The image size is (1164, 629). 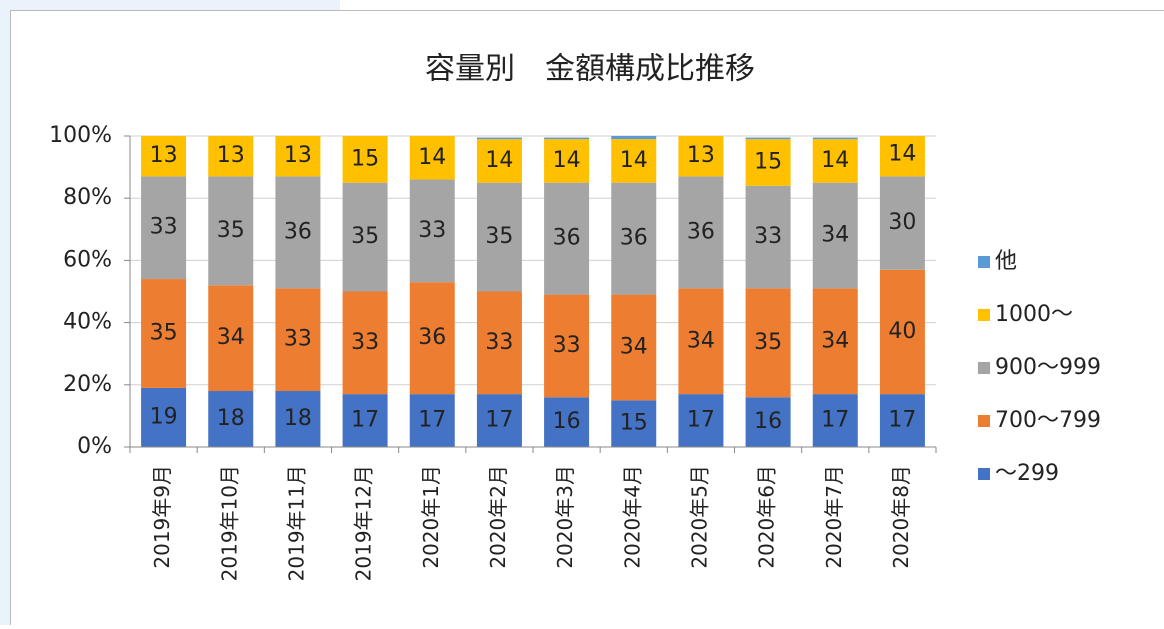 What do you see at coordinates (164, 416) in the screenshot?
I see `data-label: 19` at bounding box center [164, 416].